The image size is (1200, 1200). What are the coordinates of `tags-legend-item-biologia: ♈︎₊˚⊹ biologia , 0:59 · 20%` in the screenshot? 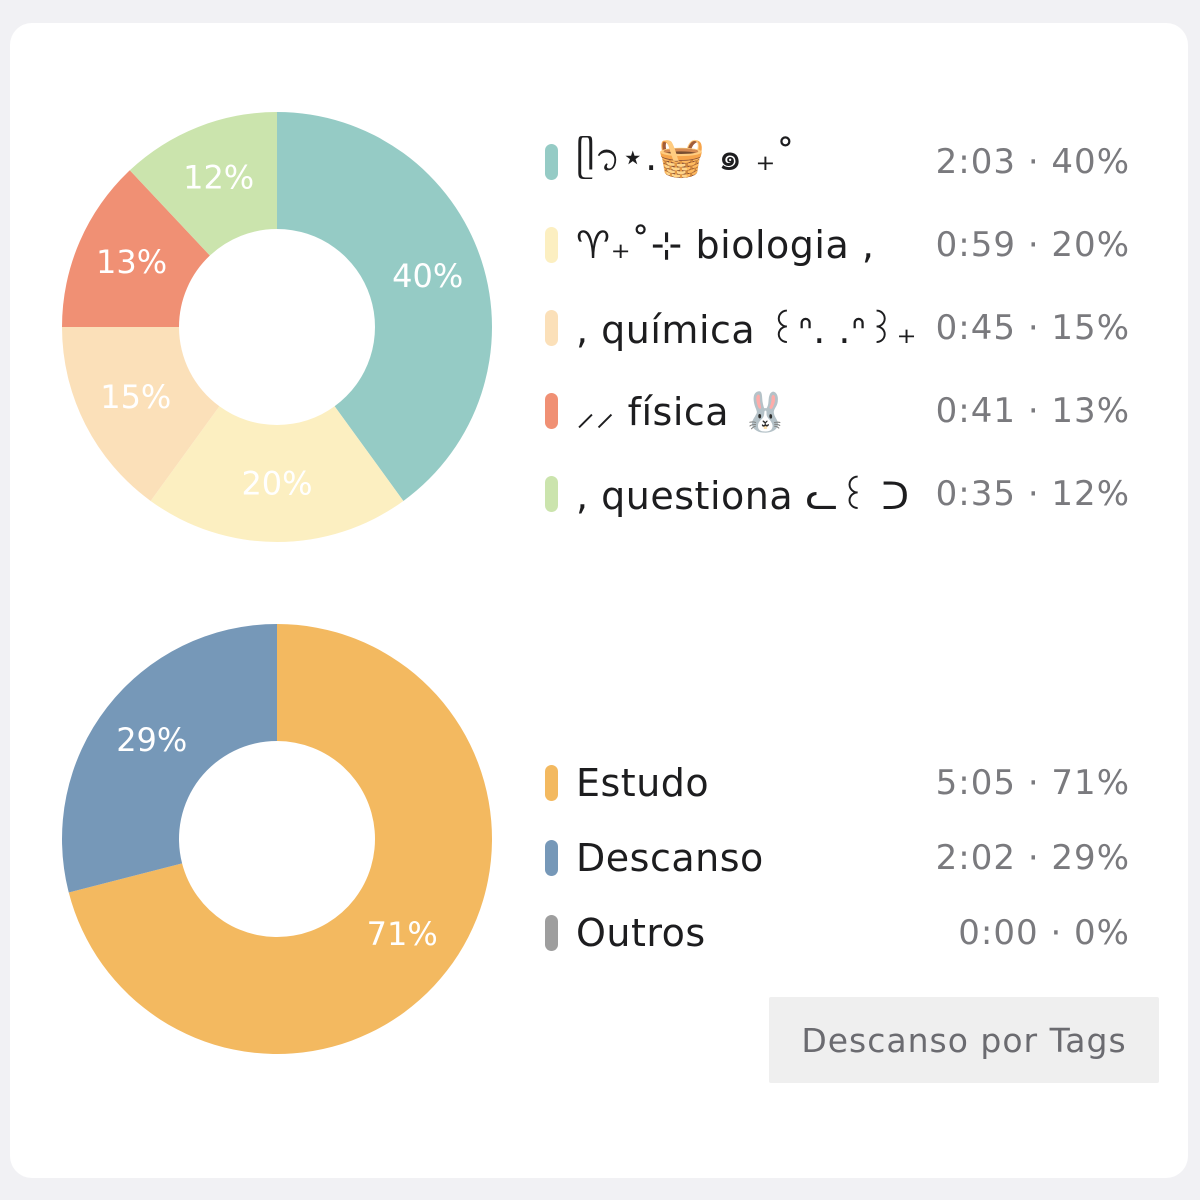 It's located at (837, 244).